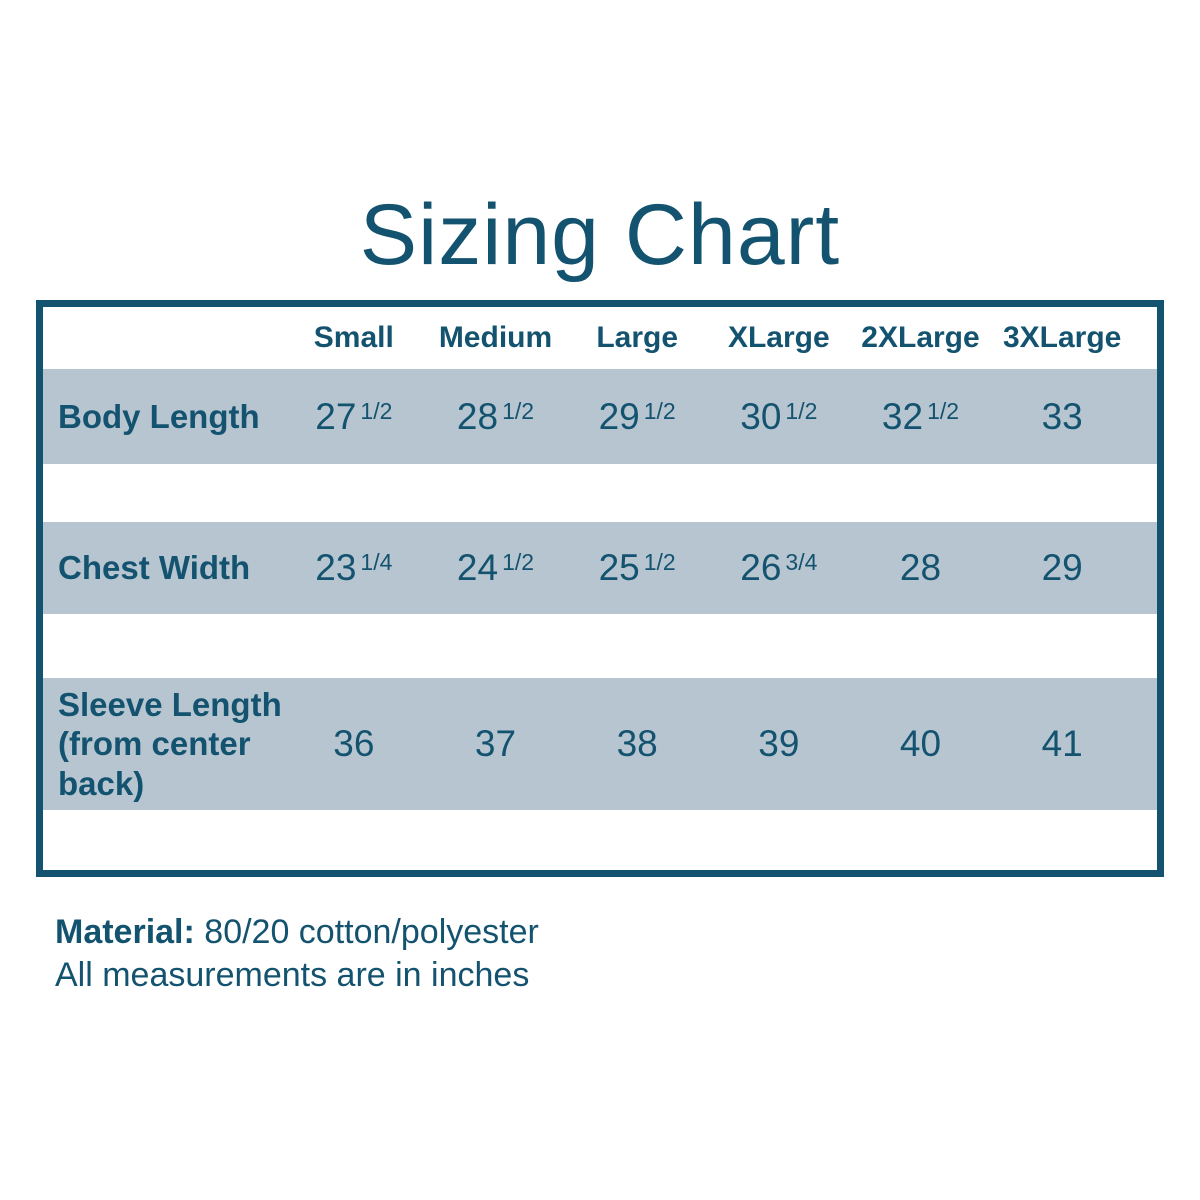 The image size is (1200, 1200). What do you see at coordinates (778, 337) in the screenshot?
I see `column-header-xlarge: XLarge` at bounding box center [778, 337].